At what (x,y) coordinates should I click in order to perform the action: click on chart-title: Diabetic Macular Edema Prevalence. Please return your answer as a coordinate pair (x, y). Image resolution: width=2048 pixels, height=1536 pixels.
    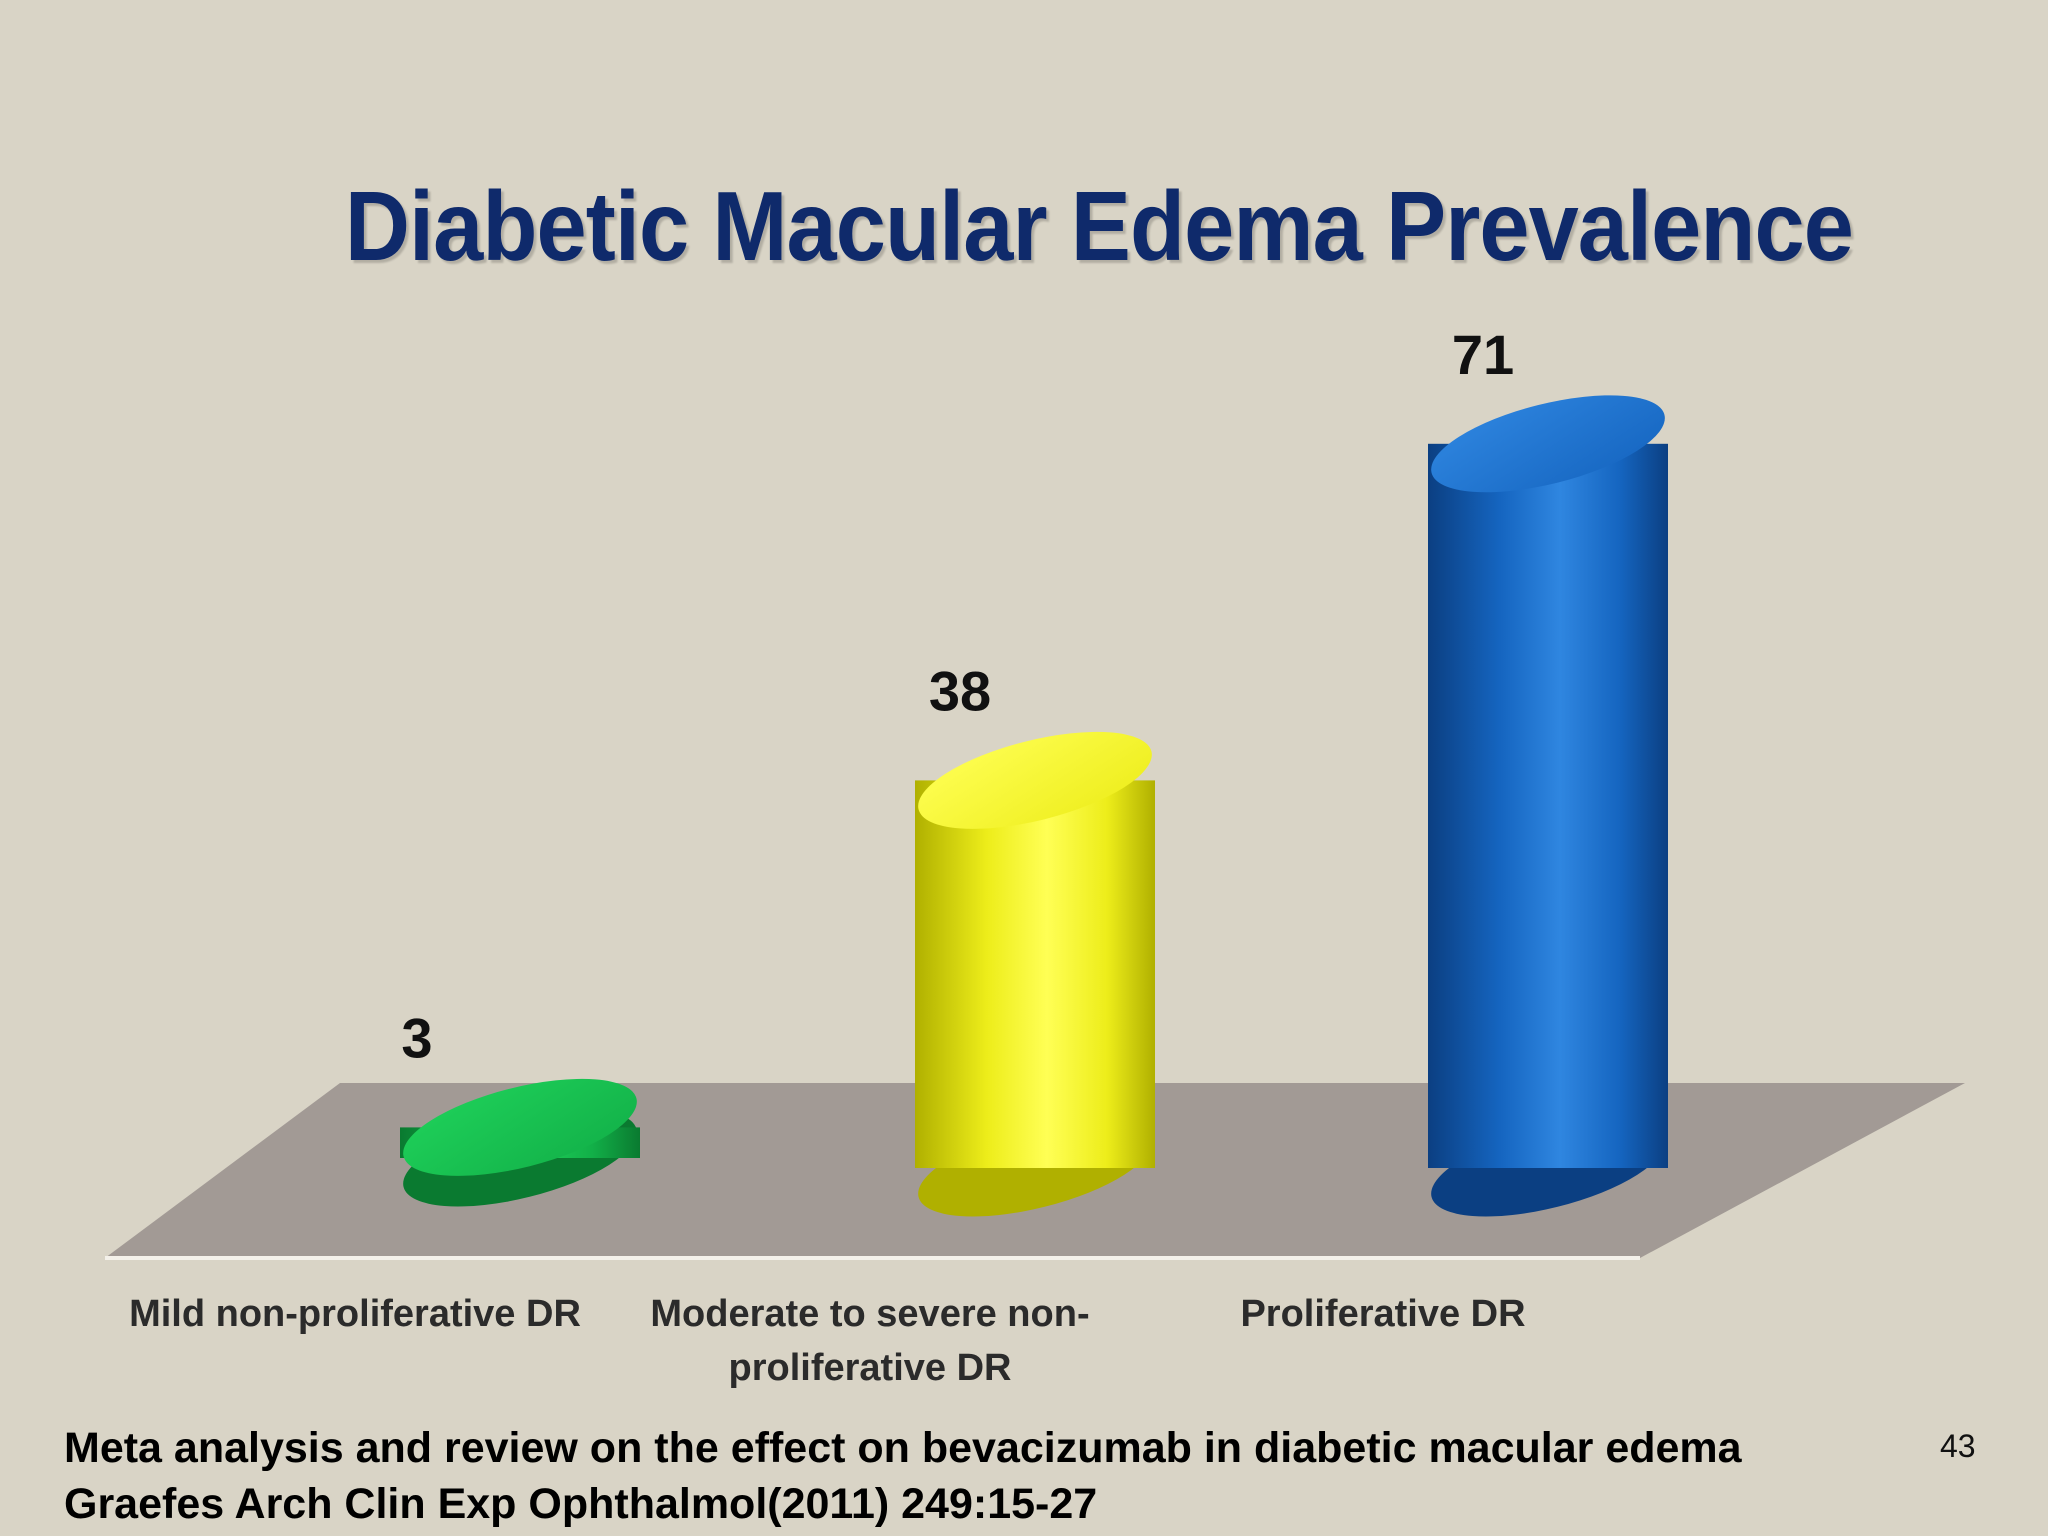
    Looking at the image, I should click on (1030, 226).